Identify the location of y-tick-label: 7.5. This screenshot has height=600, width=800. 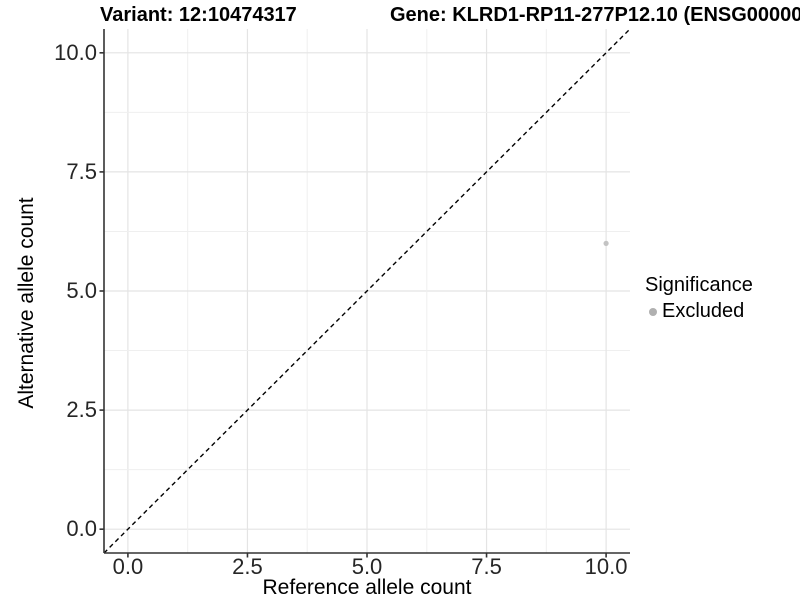
(81, 171).